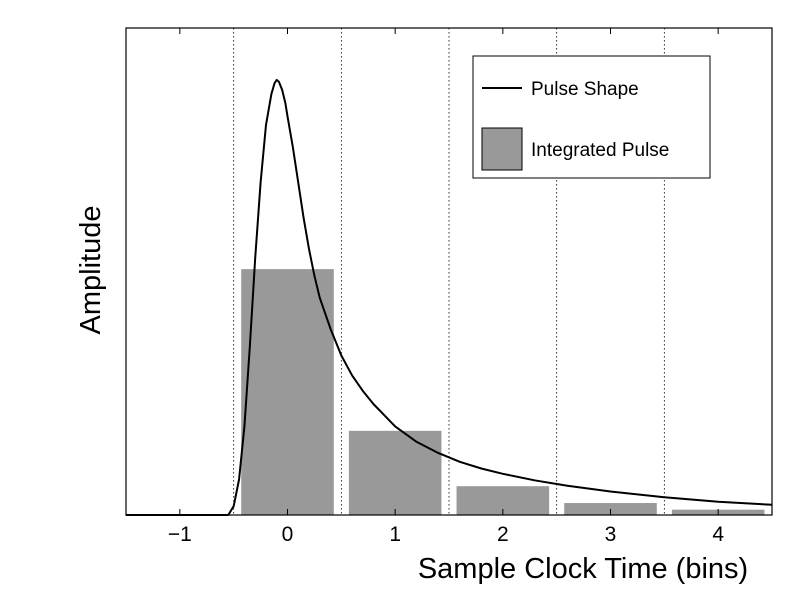 The image size is (788, 596). I want to click on legend-line-label: Pulse Shape, so click(585, 89).